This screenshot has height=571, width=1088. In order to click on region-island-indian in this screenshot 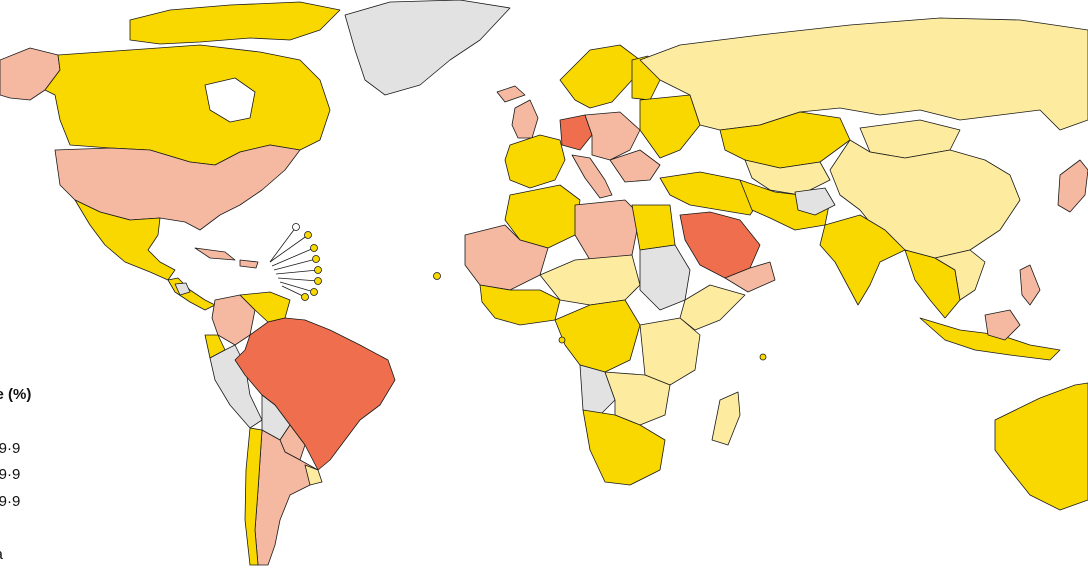, I will do `click(763, 357)`.